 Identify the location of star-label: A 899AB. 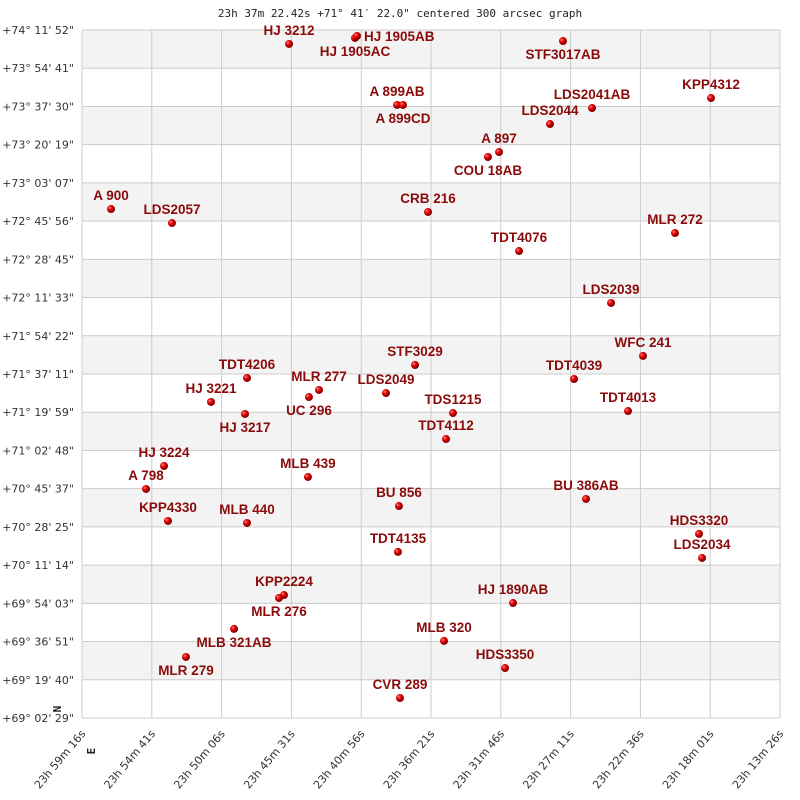
(397, 91).